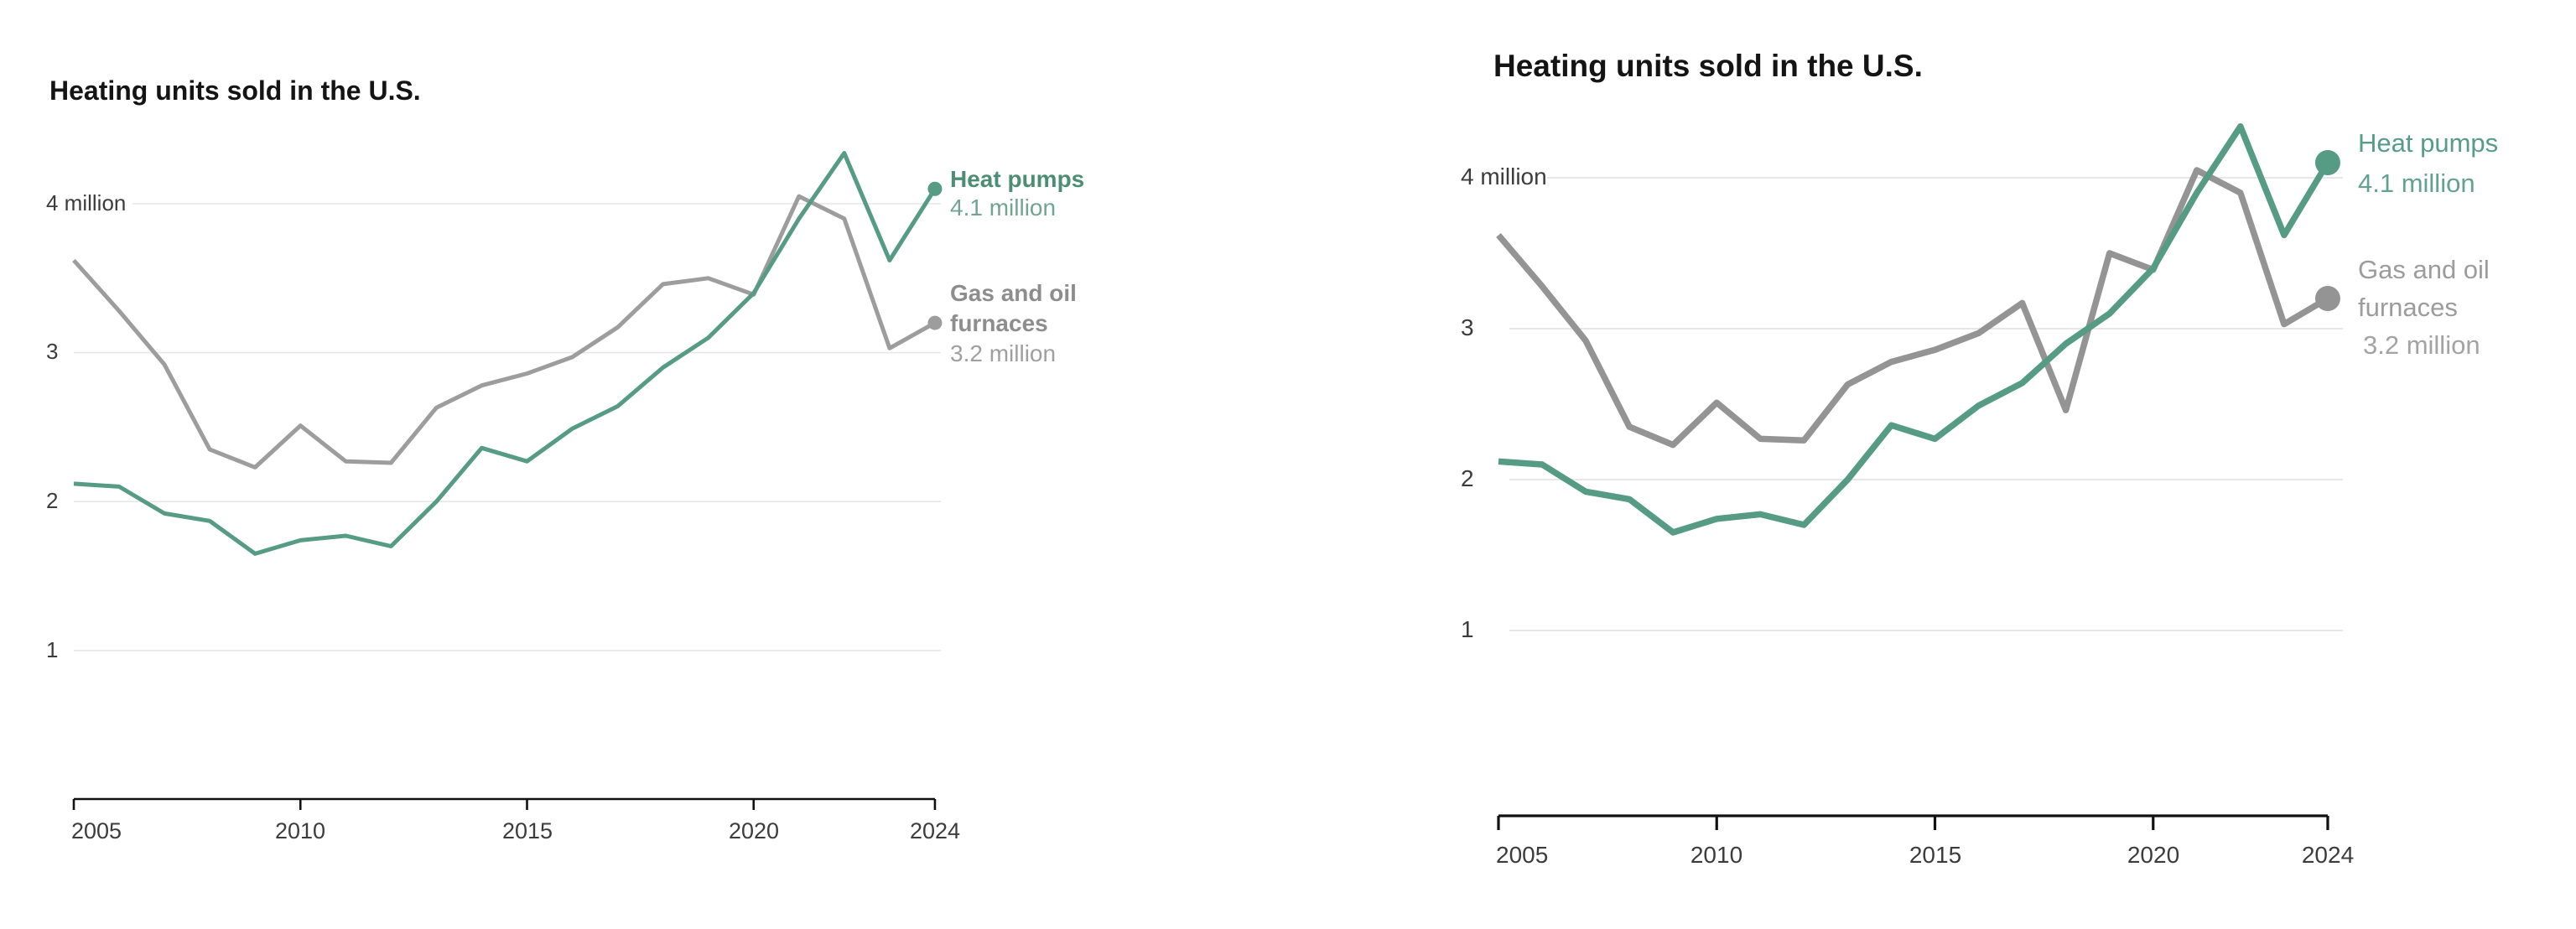 Image resolution: width=2576 pixels, height=929 pixels. I want to click on right-chart-title: Heating units sold in the U.S., so click(1708, 66).